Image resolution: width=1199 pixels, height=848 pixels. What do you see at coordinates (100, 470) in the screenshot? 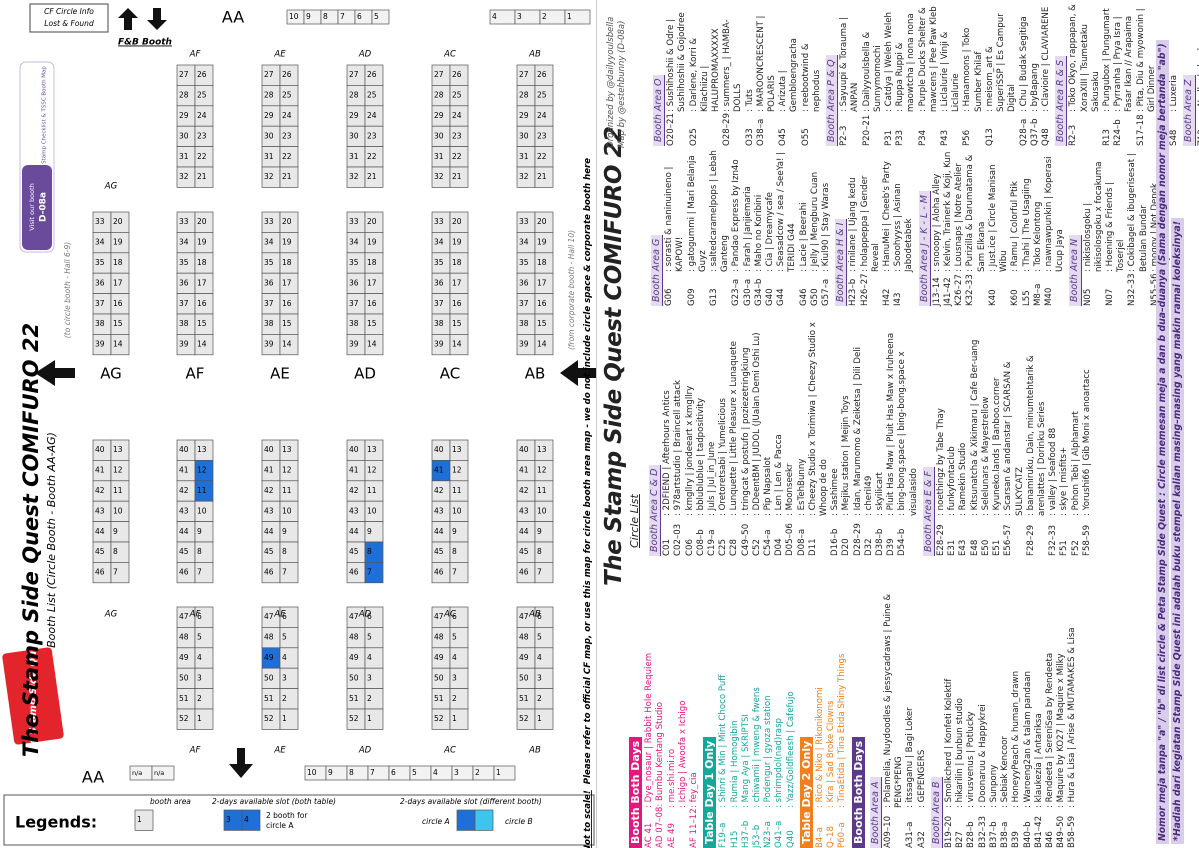
I see `booth-number: 41` at bounding box center [100, 470].